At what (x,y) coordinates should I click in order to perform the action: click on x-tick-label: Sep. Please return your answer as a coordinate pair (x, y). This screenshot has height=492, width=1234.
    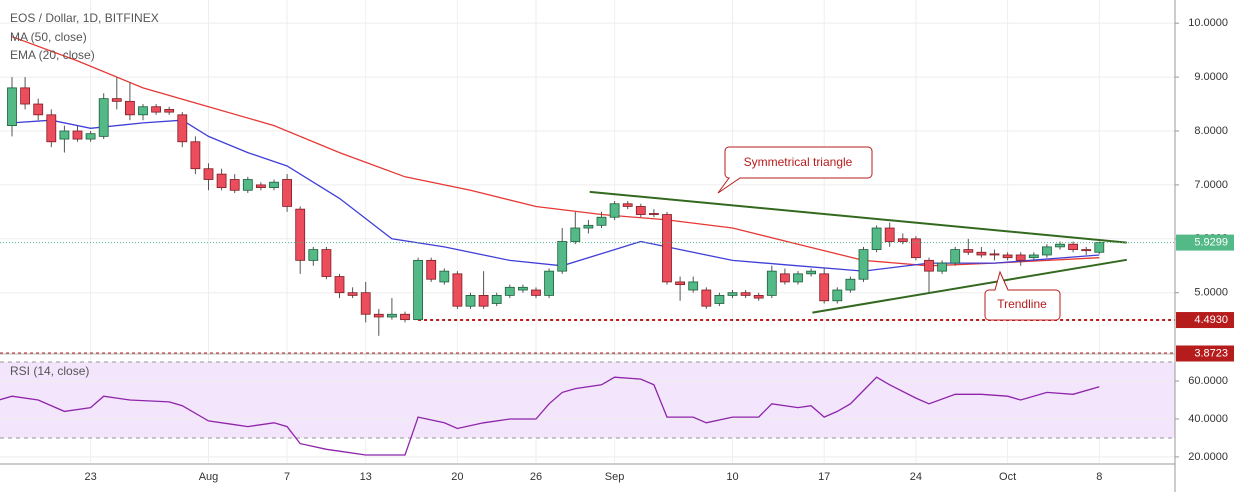
    Looking at the image, I should click on (615, 477).